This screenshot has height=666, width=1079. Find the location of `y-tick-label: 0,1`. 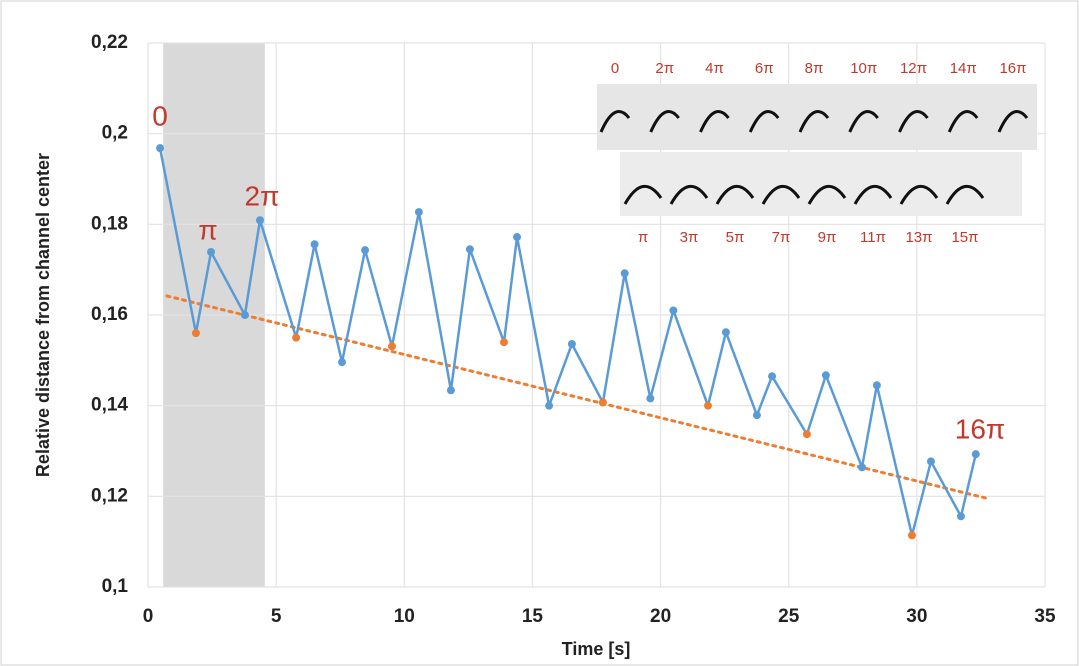

y-tick-label: 0,1 is located at coordinates (115, 586).